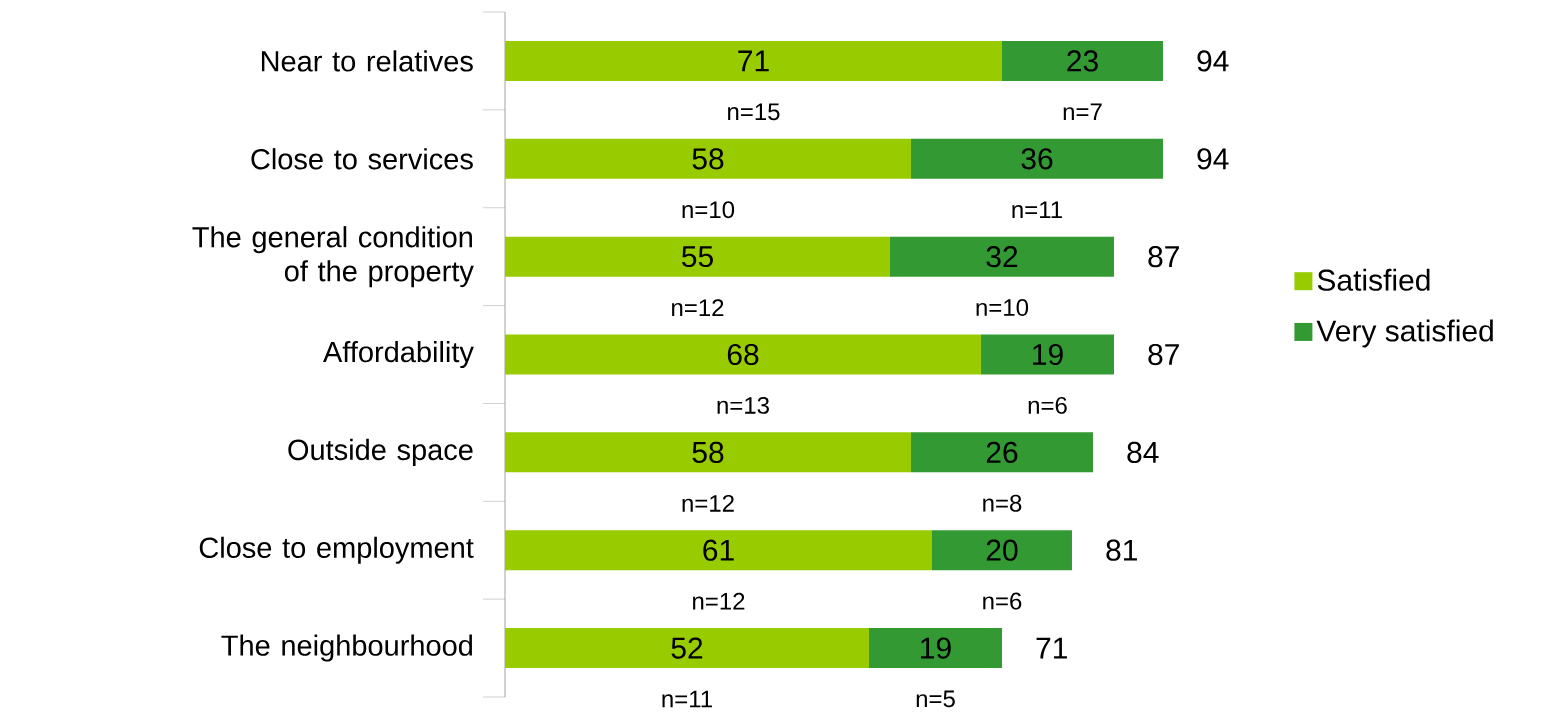  I want to click on y-tick-label: The general condition of the property, so click(333, 257).